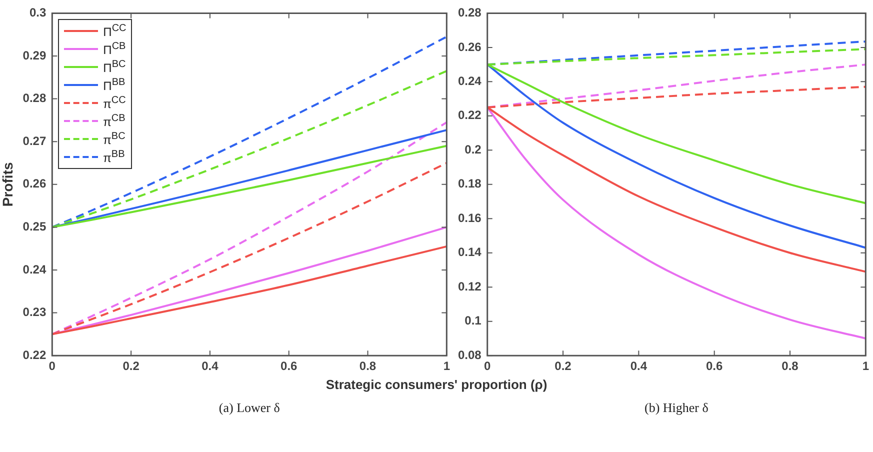 This screenshot has height=452, width=873. Describe the element at coordinates (34, 55) in the screenshot. I see `y-tick-label: 0.29` at that location.